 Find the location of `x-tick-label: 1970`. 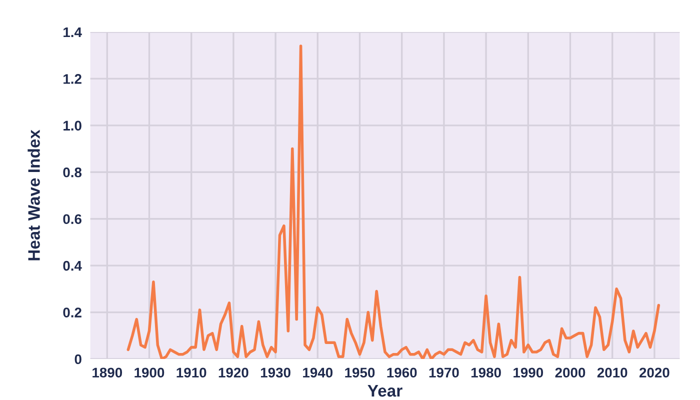

x-tick-label: 1970 is located at coordinates (444, 373).